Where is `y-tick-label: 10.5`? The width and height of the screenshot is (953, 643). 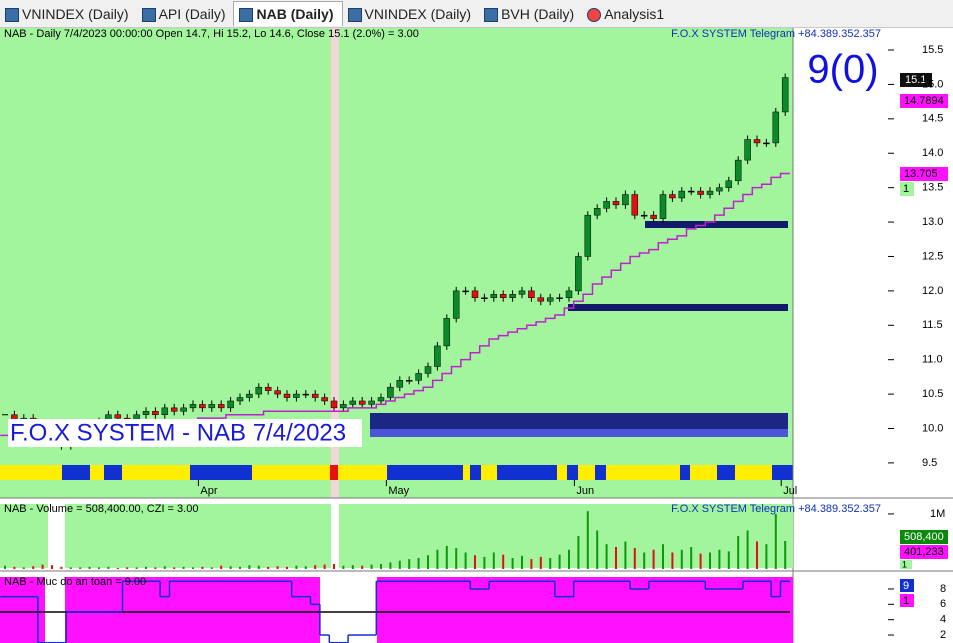
y-tick-label: 10.5 is located at coordinates (932, 394).